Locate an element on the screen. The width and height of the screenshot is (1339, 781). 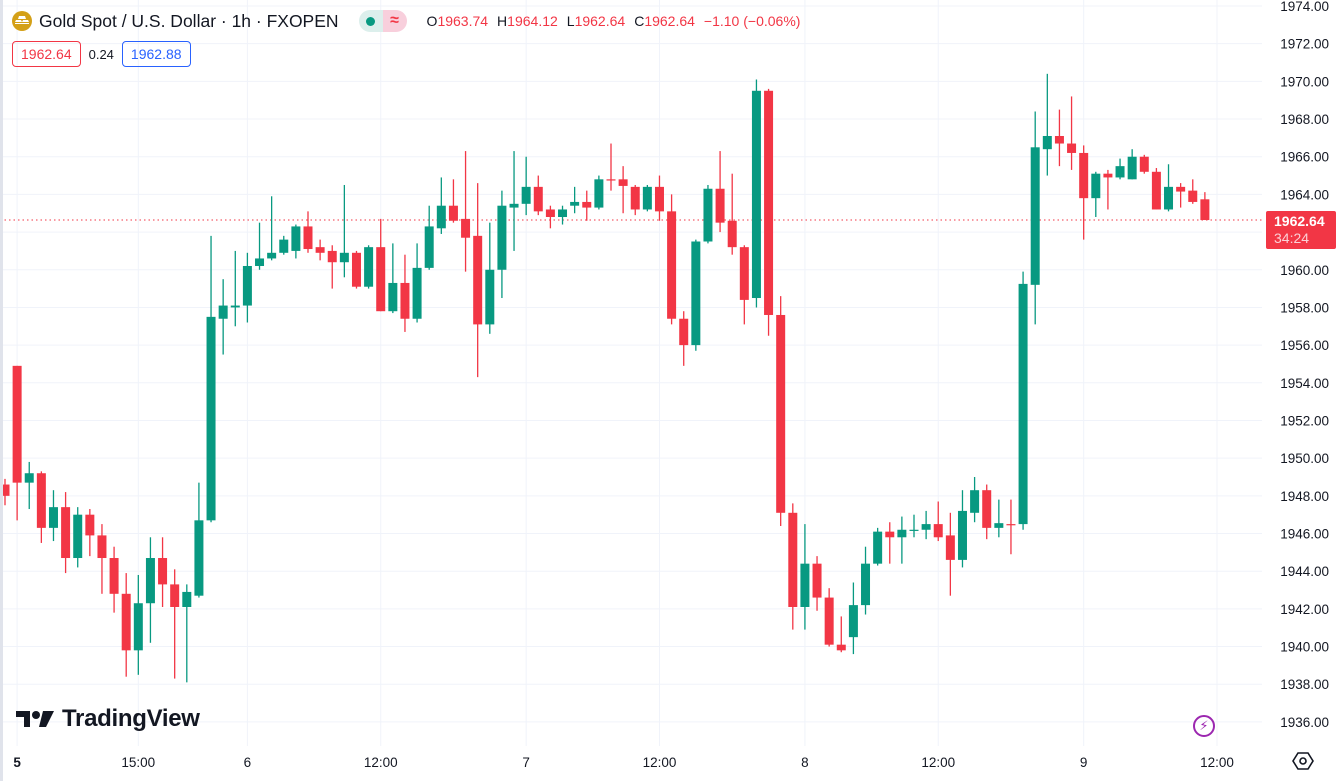
market-open-indicator is located at coordinates (370, 21).